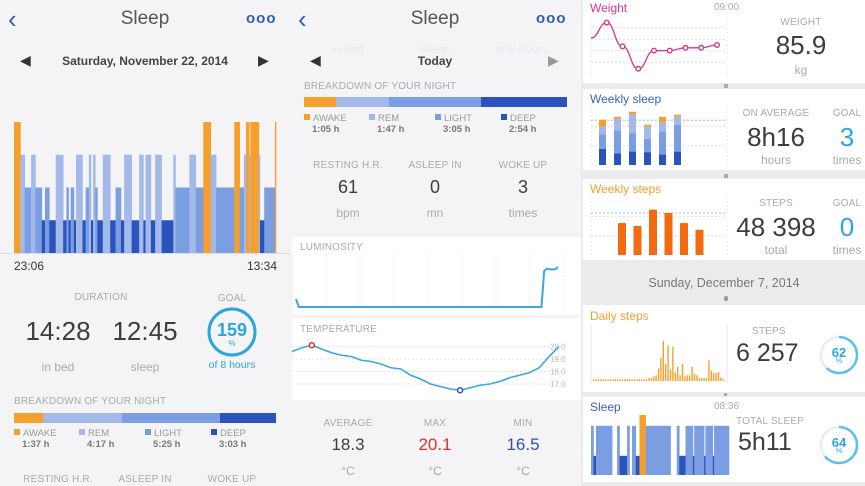 Image resolution: width=865 pixels, height=486 pixels. I want to click on weight-time: 09:00, so click(727, 7).